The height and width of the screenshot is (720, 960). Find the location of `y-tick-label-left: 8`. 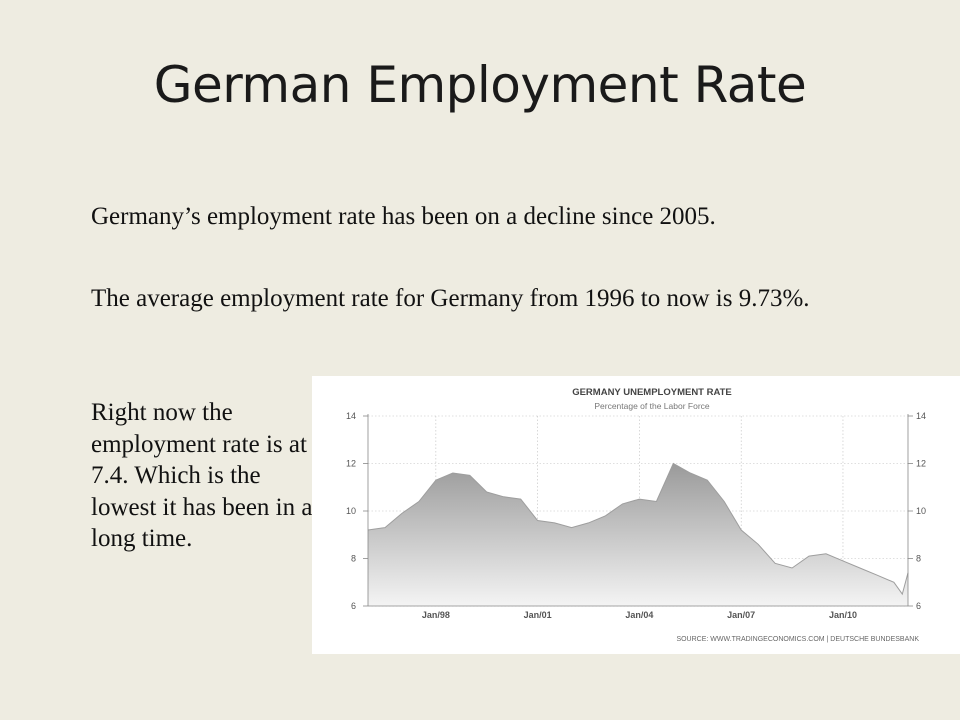

y-tick-label-left: 8 is located at coordinates (353, 559).